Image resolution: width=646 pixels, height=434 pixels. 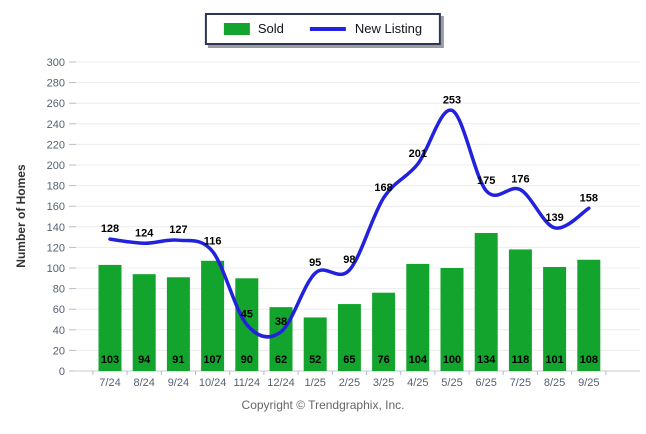 What do you see at coordinates (485, 383) in the screenshot?
I see `x-tick-label: 6/25` at bounding box center [485, 383].